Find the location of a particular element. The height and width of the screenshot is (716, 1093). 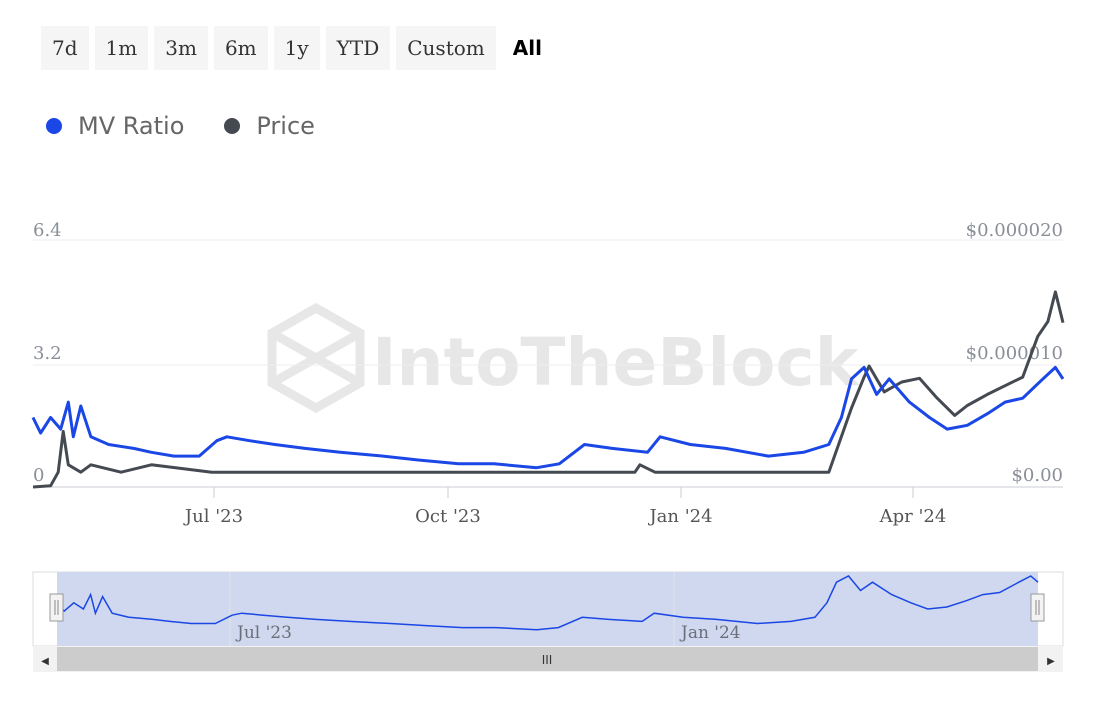

navigator-selected-range is located at coordinates (547, 609).